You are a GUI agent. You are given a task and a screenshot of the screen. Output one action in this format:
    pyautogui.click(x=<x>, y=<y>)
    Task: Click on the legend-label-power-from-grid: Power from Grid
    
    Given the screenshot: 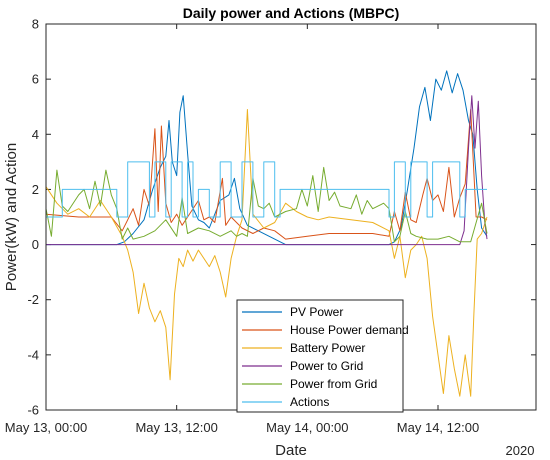 What is the action you would take?
    pyautogui.click(x=333, y=384)
    